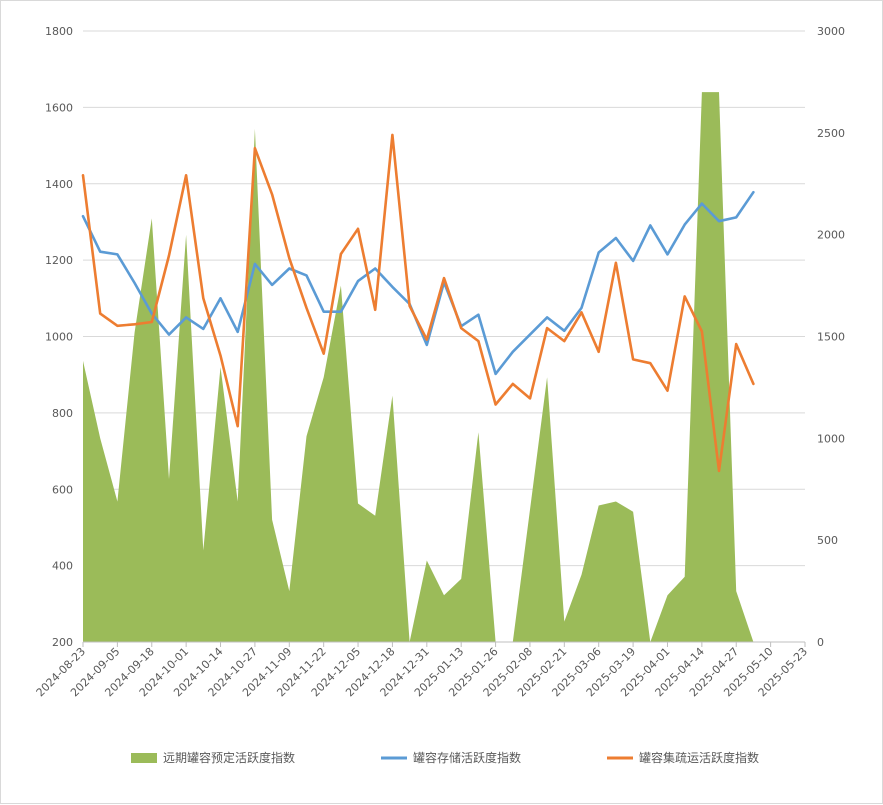 The image size is (883, 805). I want to click on legend-label-storage: 罐容存储活跃度指数, so click(467, 757).